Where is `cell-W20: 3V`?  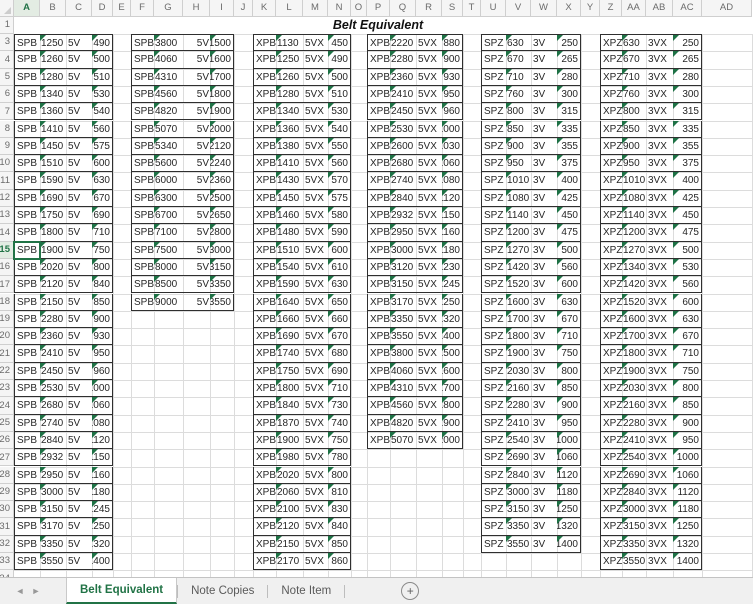
cell-W20: 3V is located at coordinates (544, 337).